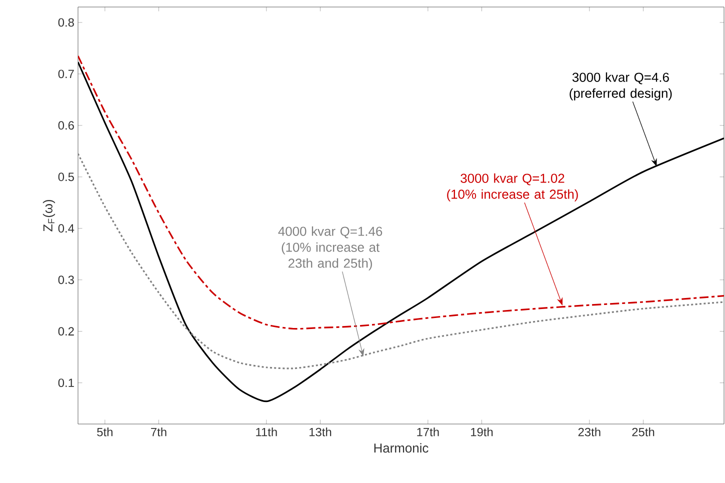  I want to click on y-tick-label: 0.1, so click(66, 383).